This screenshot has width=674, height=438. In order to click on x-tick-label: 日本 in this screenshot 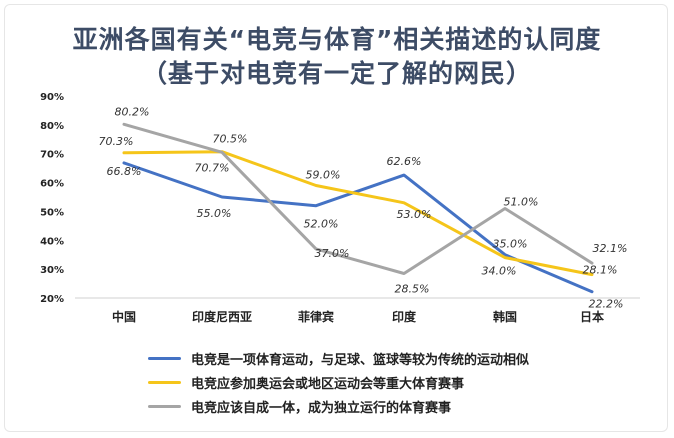, I will do `click(592, 316)`.